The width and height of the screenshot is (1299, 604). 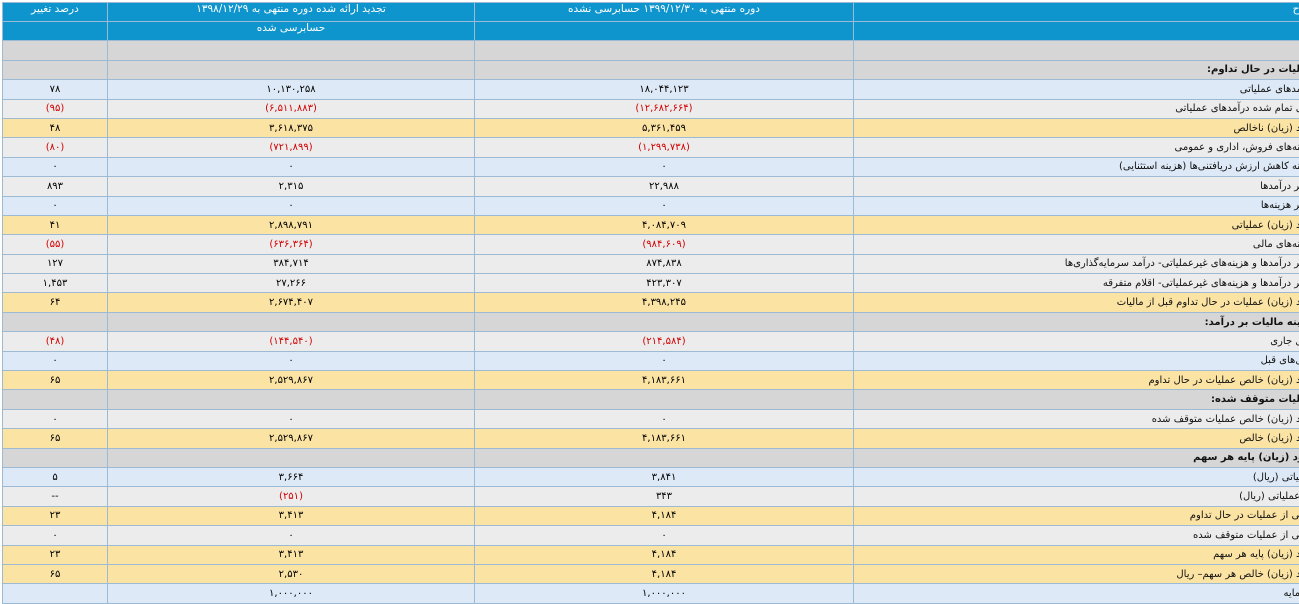 I want to click on row-percent-change: ۸۹۳, so click(x=55, y=186).